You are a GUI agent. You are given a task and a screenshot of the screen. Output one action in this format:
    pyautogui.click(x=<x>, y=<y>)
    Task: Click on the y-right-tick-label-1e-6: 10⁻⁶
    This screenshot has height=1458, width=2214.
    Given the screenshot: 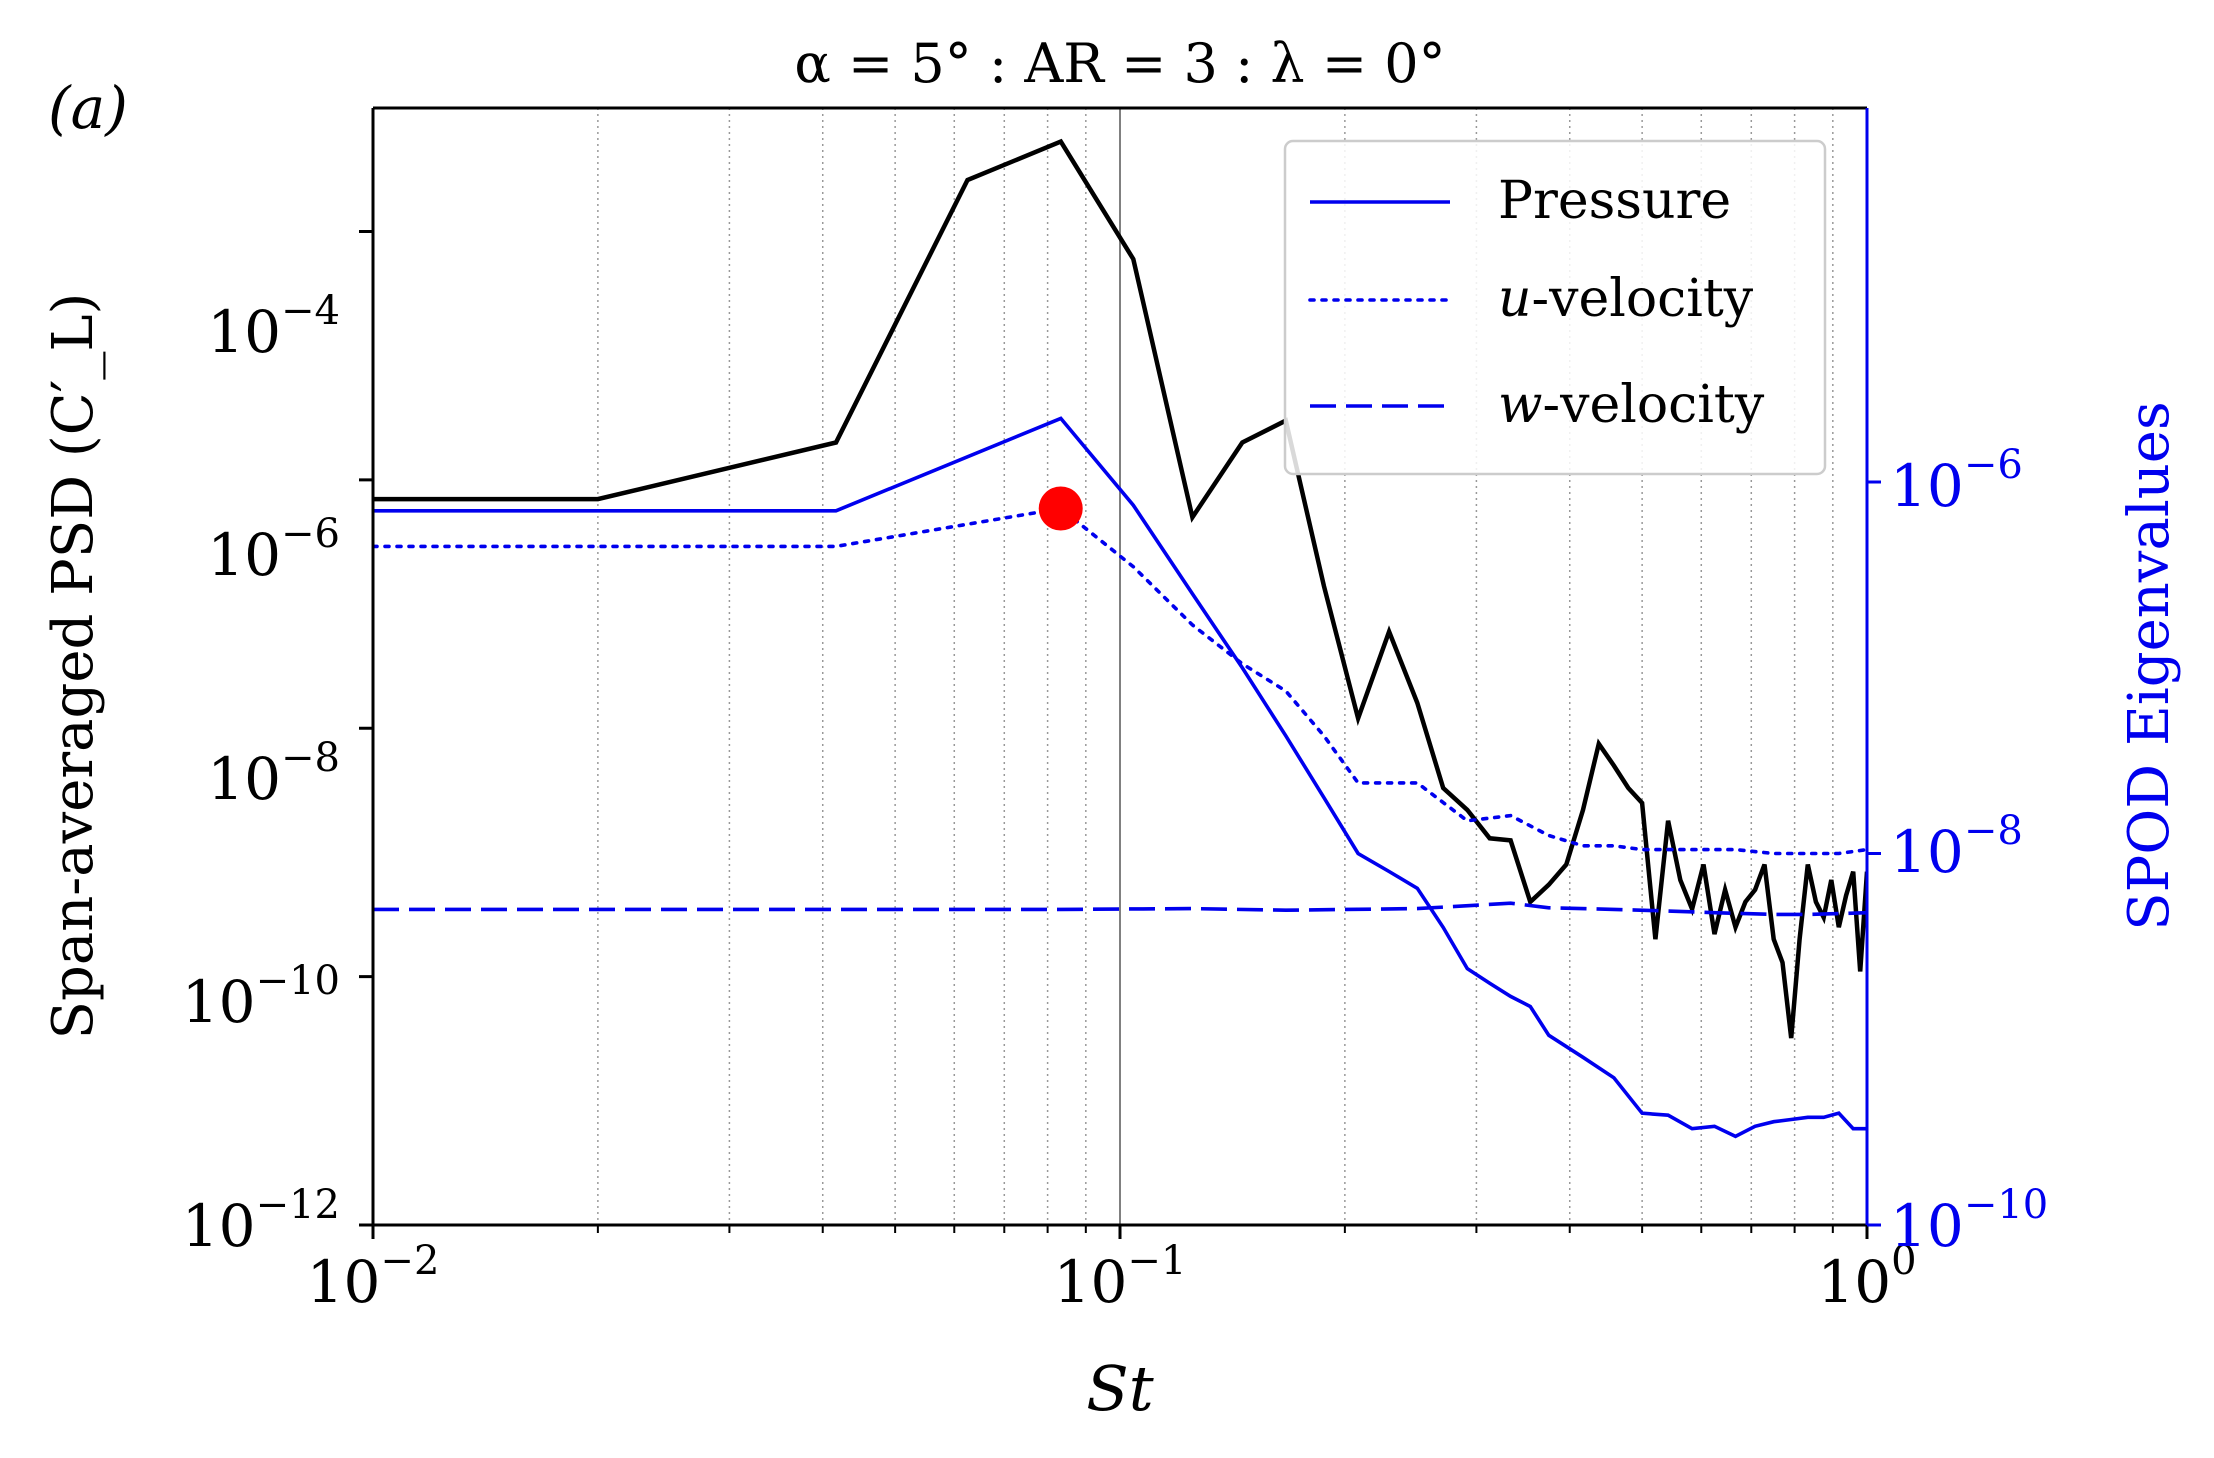 What is the action you would take?
    pyautogui.click(x=1956, y=481)
    